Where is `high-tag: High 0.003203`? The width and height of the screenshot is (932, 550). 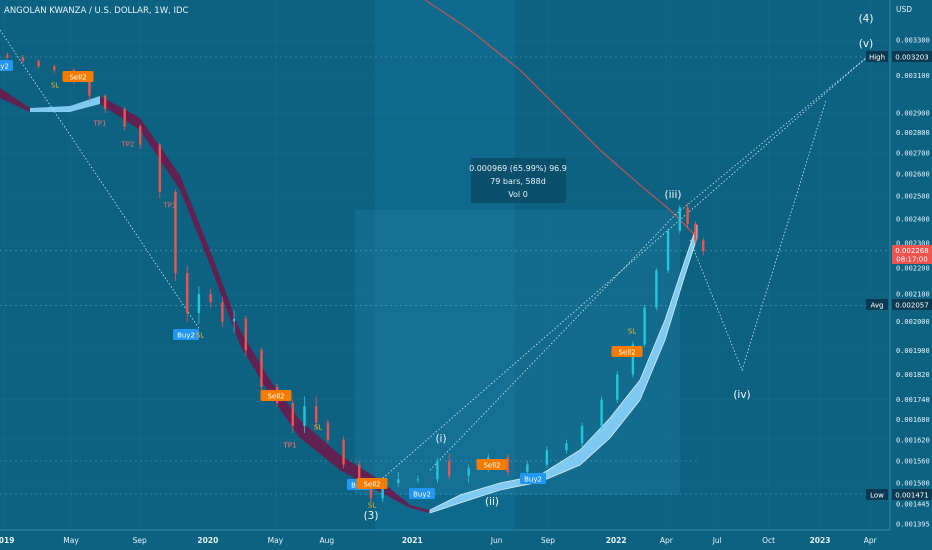 high-tag: High 0.003203 is located at coordinates (899, 56).